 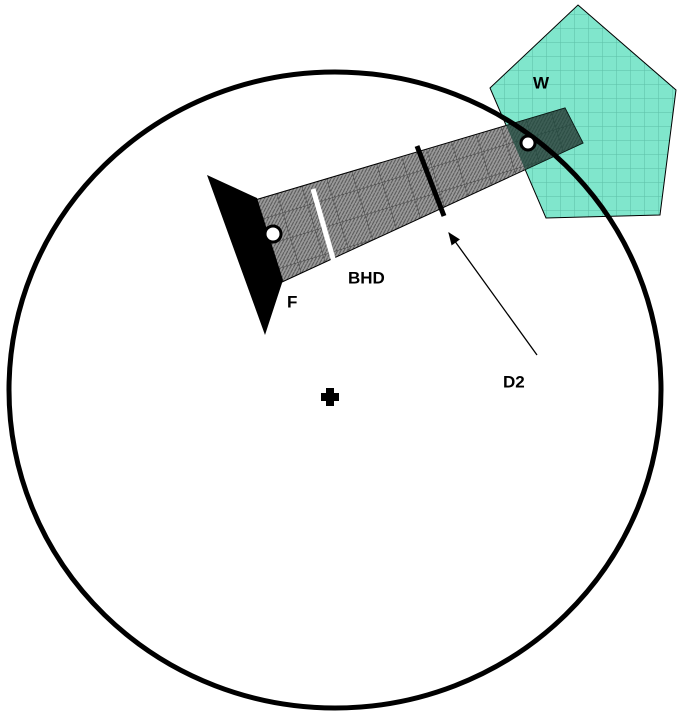 What do you see at coordinates (292, 301) in the screenshot?
I see `label-f: F` at bounding box center [292, 301].